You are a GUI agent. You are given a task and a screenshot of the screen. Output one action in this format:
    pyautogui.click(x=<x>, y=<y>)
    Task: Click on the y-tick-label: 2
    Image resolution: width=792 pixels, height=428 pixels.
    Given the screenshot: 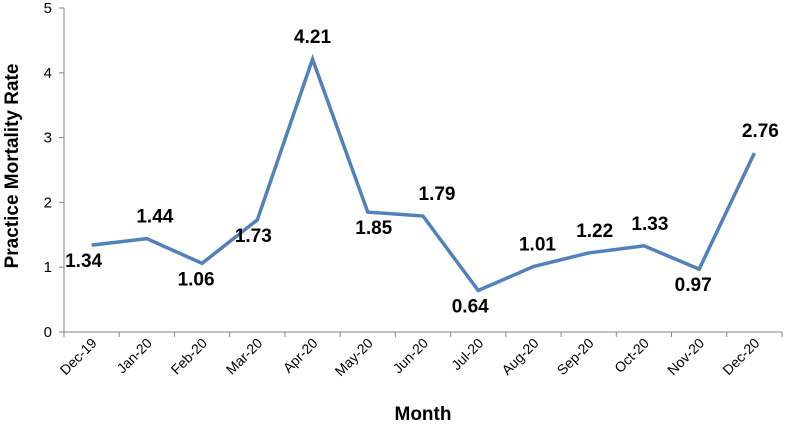 What is the action you would take?
    pyautogui.click(x=48, y=202)
    